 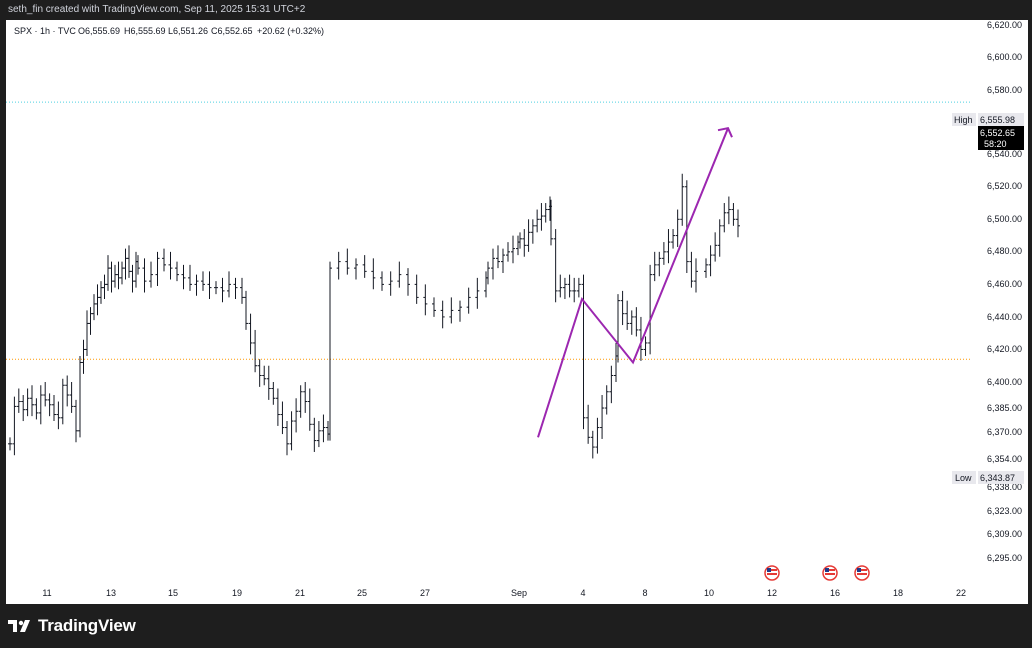 I want to click on price-tick-label: 6,420.00, so click(x=1004, y=349).